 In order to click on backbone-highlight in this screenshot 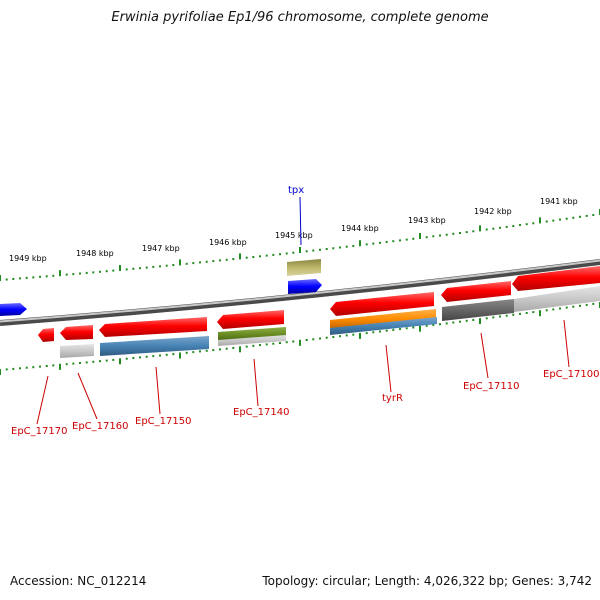, I will do `click(300, 291)`.